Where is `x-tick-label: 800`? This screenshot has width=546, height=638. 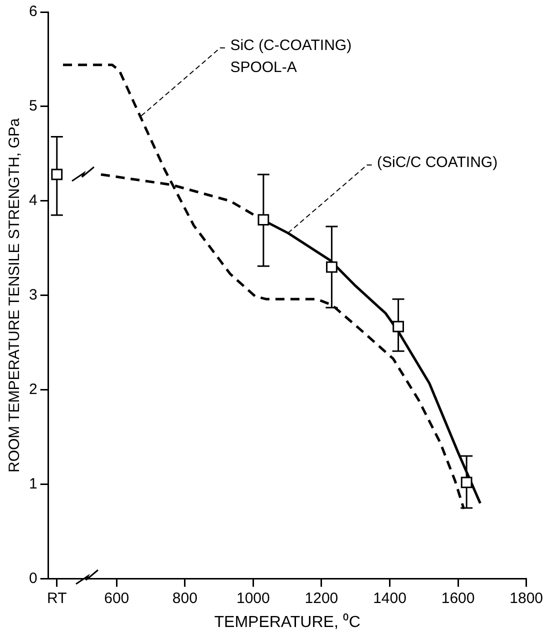 x-tick-label: 800 is located at coordinates (185, 598).